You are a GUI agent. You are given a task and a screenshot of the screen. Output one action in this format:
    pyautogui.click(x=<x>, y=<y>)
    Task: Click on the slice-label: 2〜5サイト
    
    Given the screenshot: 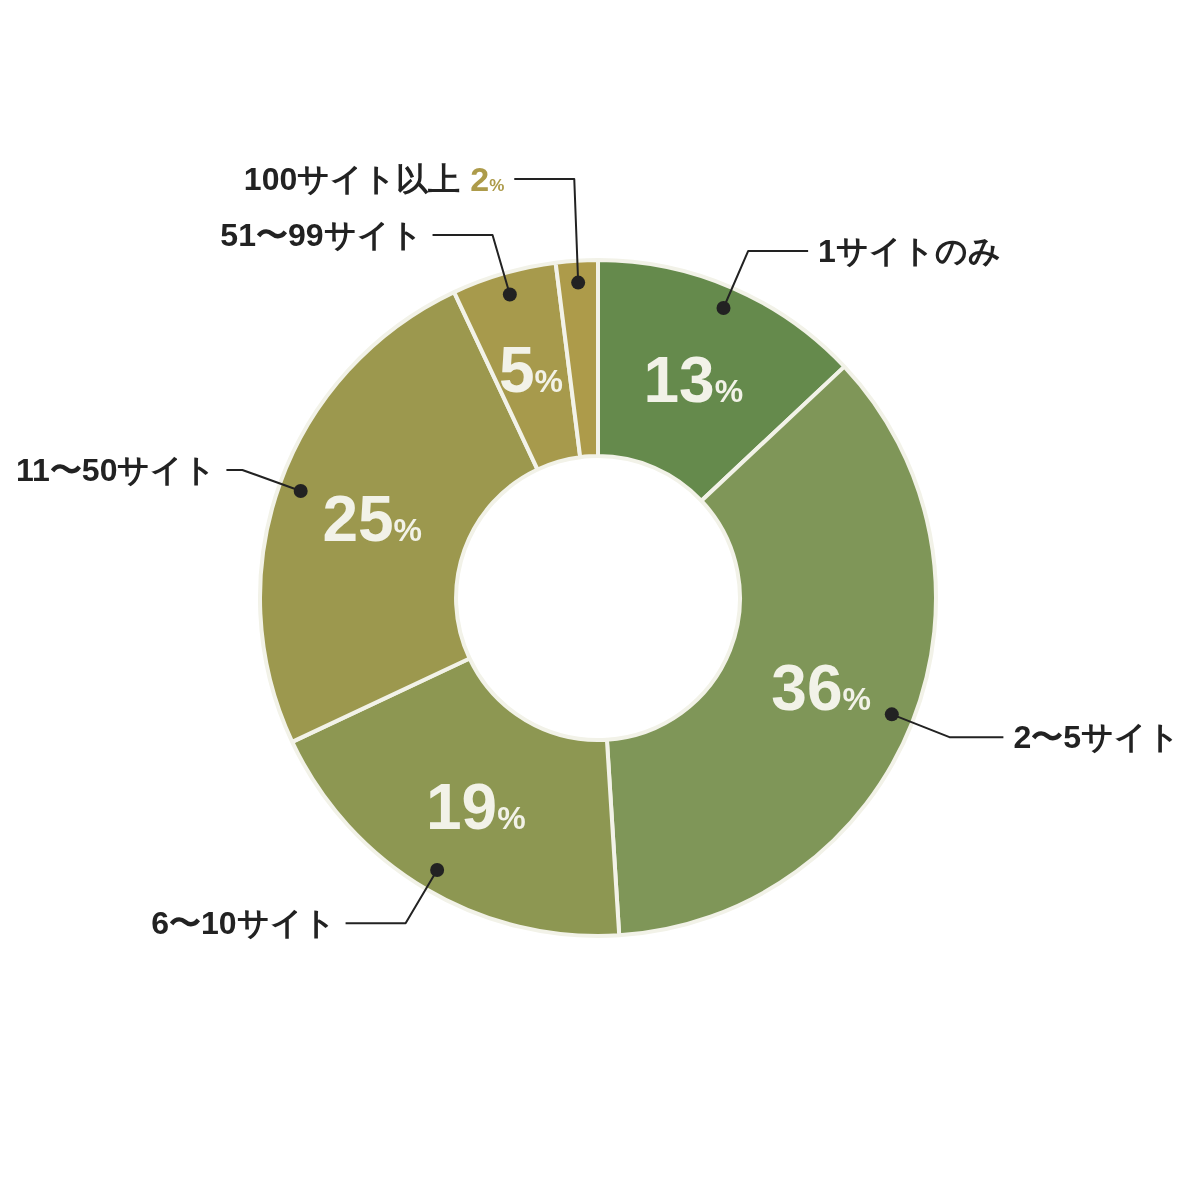 What is the action you would take?
    pyautogui.click(x=1096, y=737)
    